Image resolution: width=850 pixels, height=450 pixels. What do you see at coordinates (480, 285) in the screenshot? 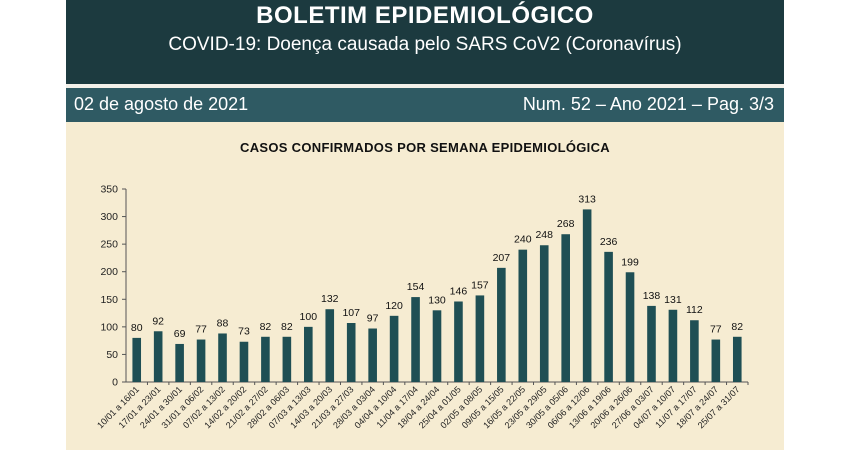
I see `data-label: 157` at bounding box center [480, 285].